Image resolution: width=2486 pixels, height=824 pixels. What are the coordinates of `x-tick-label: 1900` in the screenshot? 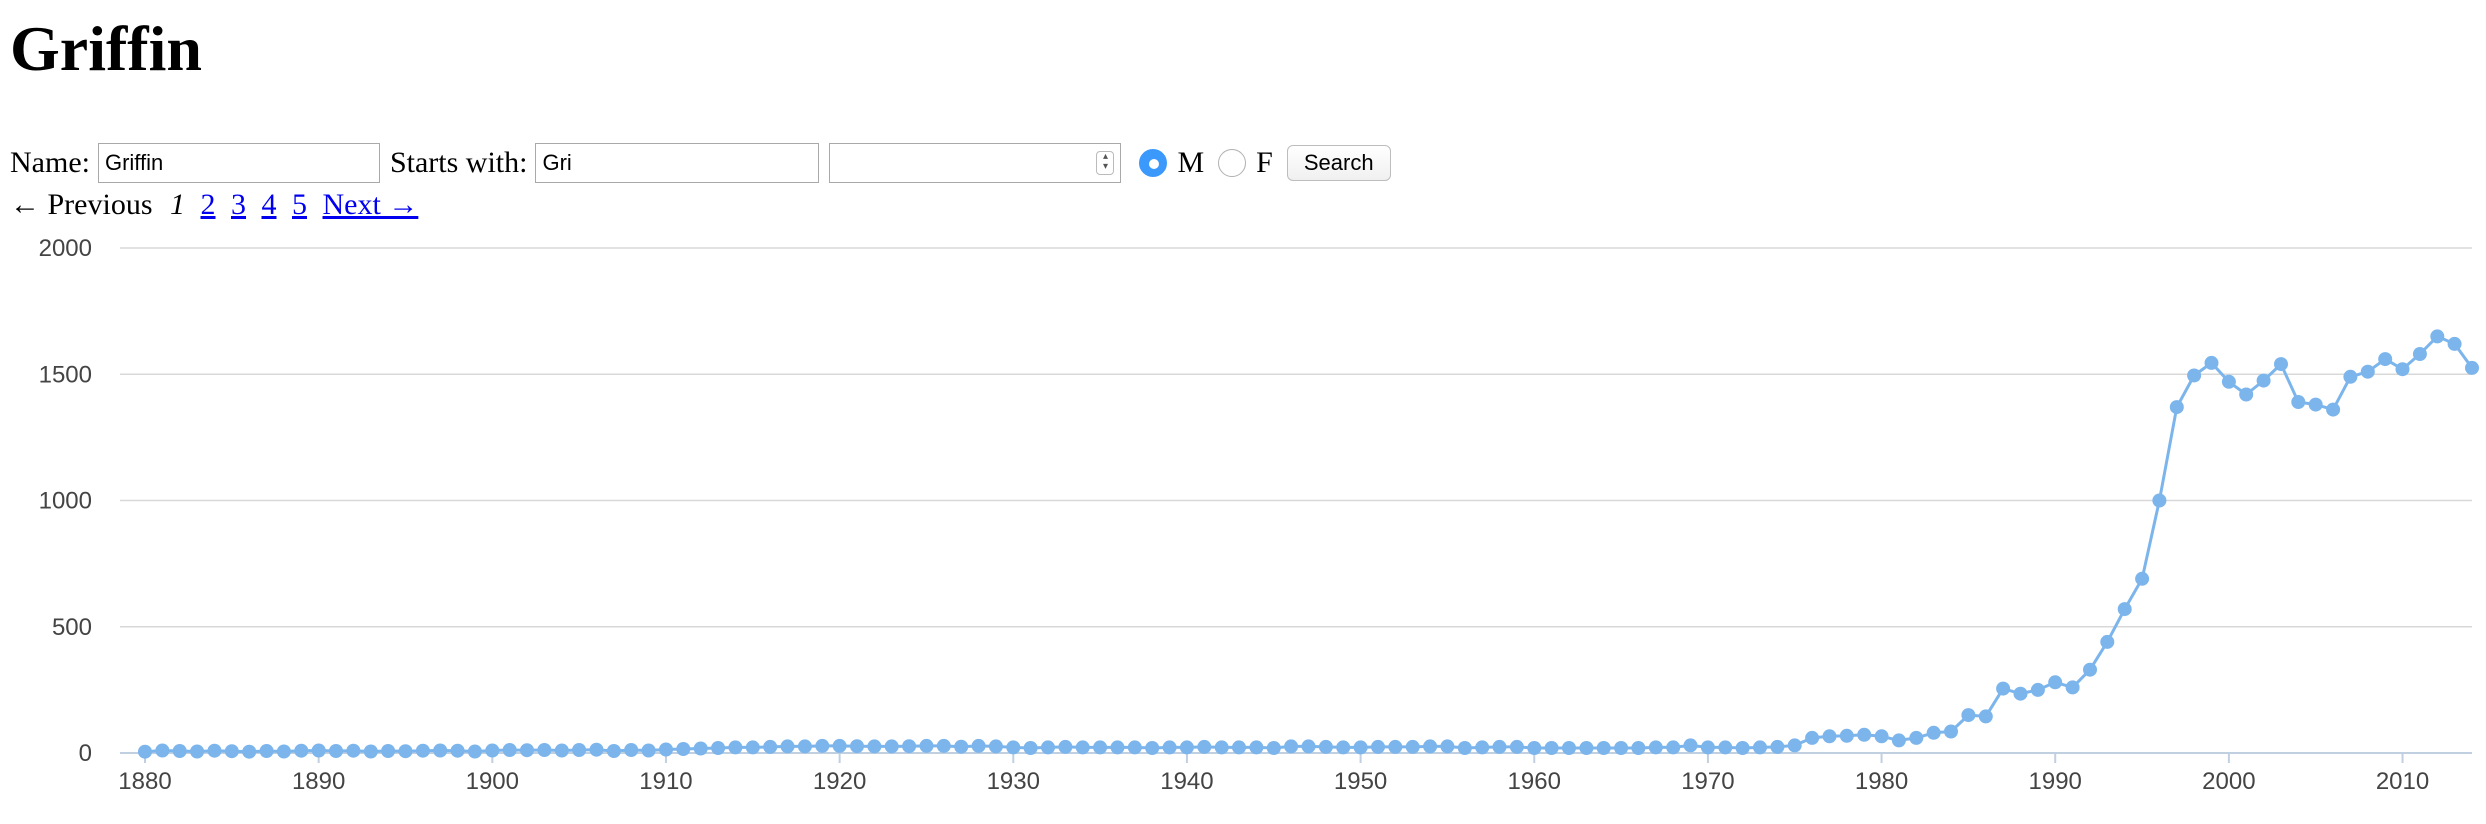 It's located at (492, 781).